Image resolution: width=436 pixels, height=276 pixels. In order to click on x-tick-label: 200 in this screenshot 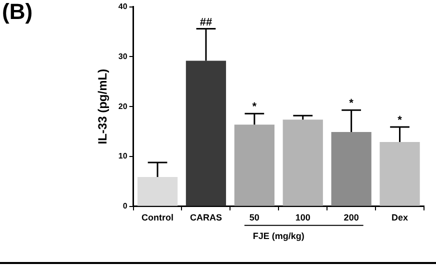, I will do `click(351, 217)`.